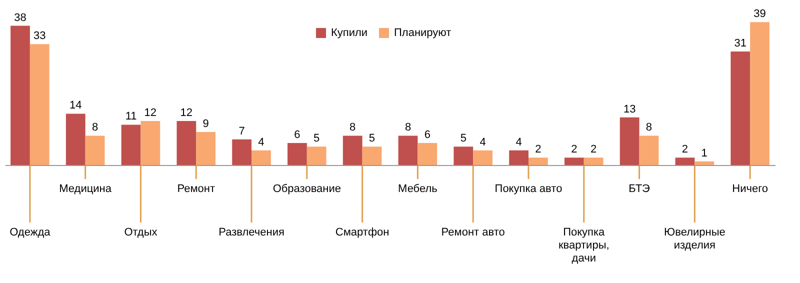 This screenshot has width=800, height=283. I want to click on data-label: 14, so click(76, 106).